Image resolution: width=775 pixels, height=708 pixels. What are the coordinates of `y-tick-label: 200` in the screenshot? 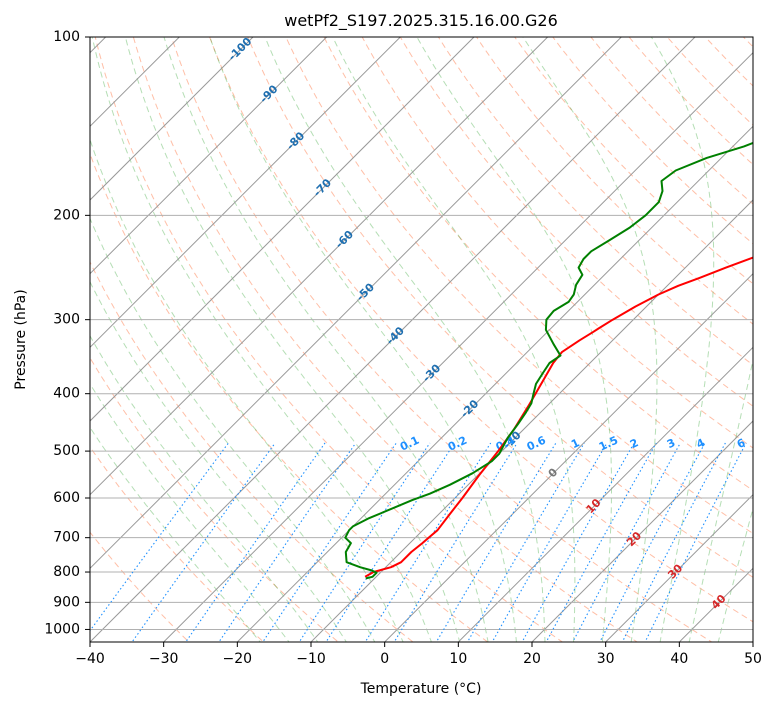 It's located at (66, 215).